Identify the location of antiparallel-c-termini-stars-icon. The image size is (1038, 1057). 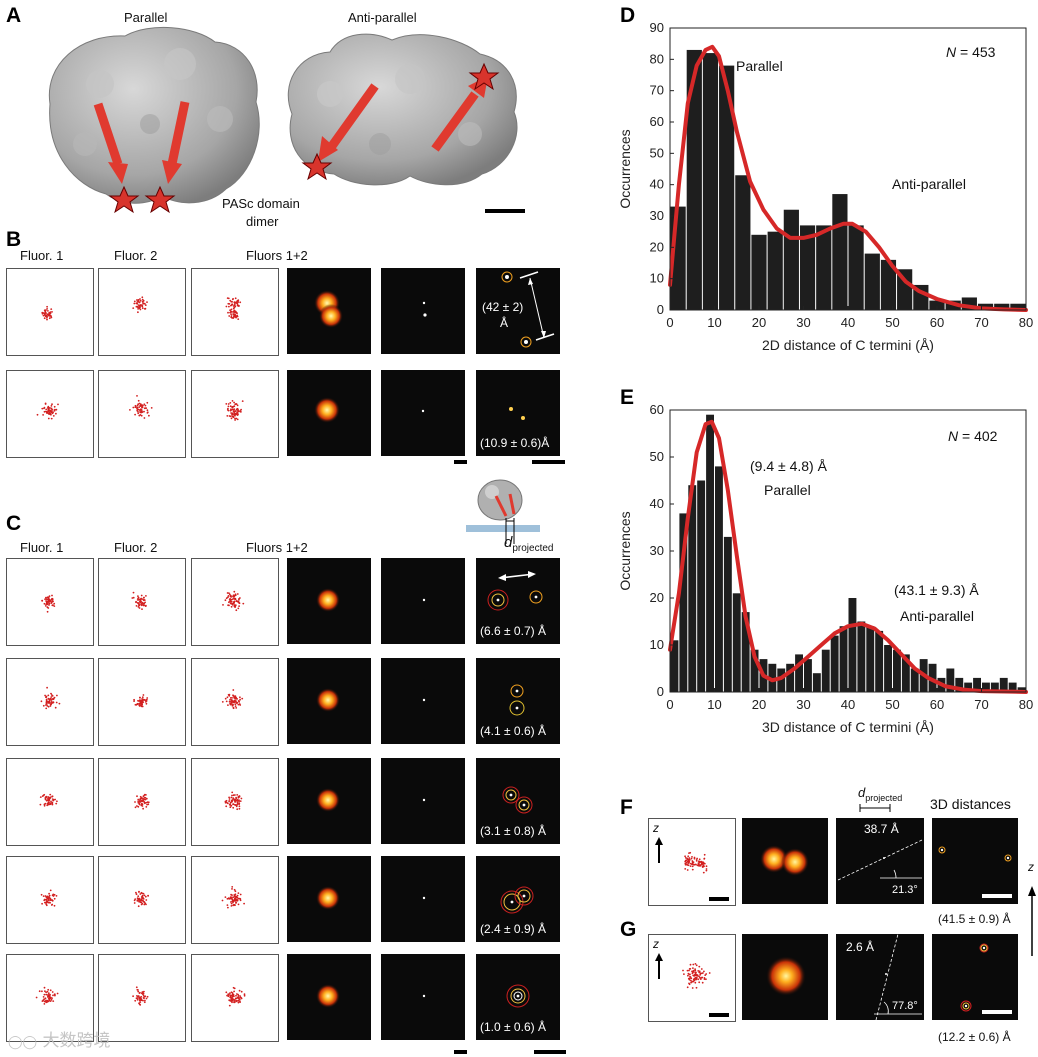
(400, 121).